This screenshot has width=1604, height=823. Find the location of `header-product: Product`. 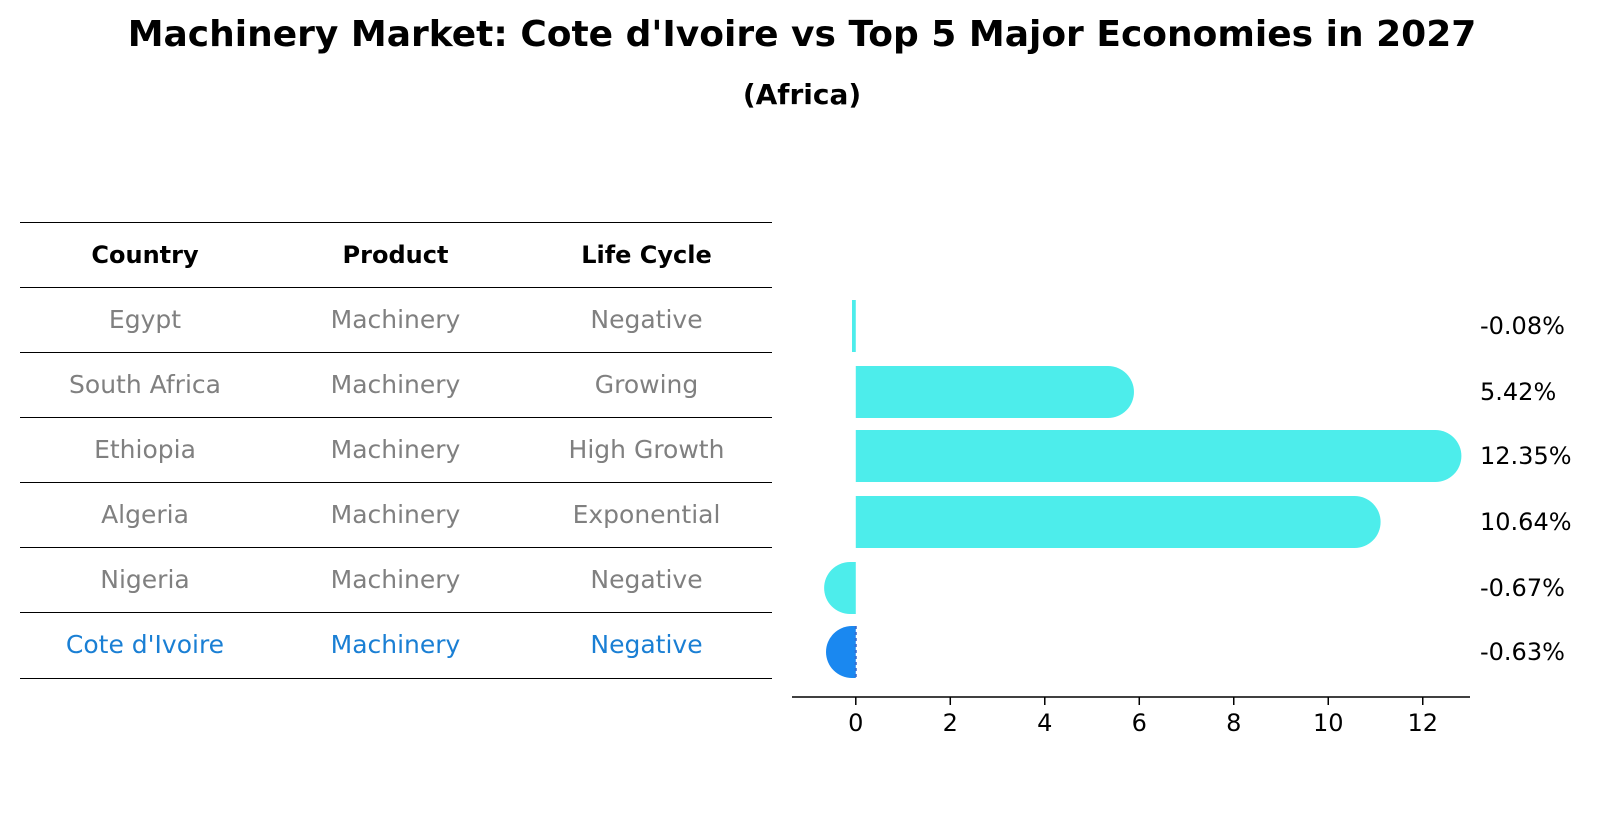

header-product: Product is located at coordinates (395, 255).